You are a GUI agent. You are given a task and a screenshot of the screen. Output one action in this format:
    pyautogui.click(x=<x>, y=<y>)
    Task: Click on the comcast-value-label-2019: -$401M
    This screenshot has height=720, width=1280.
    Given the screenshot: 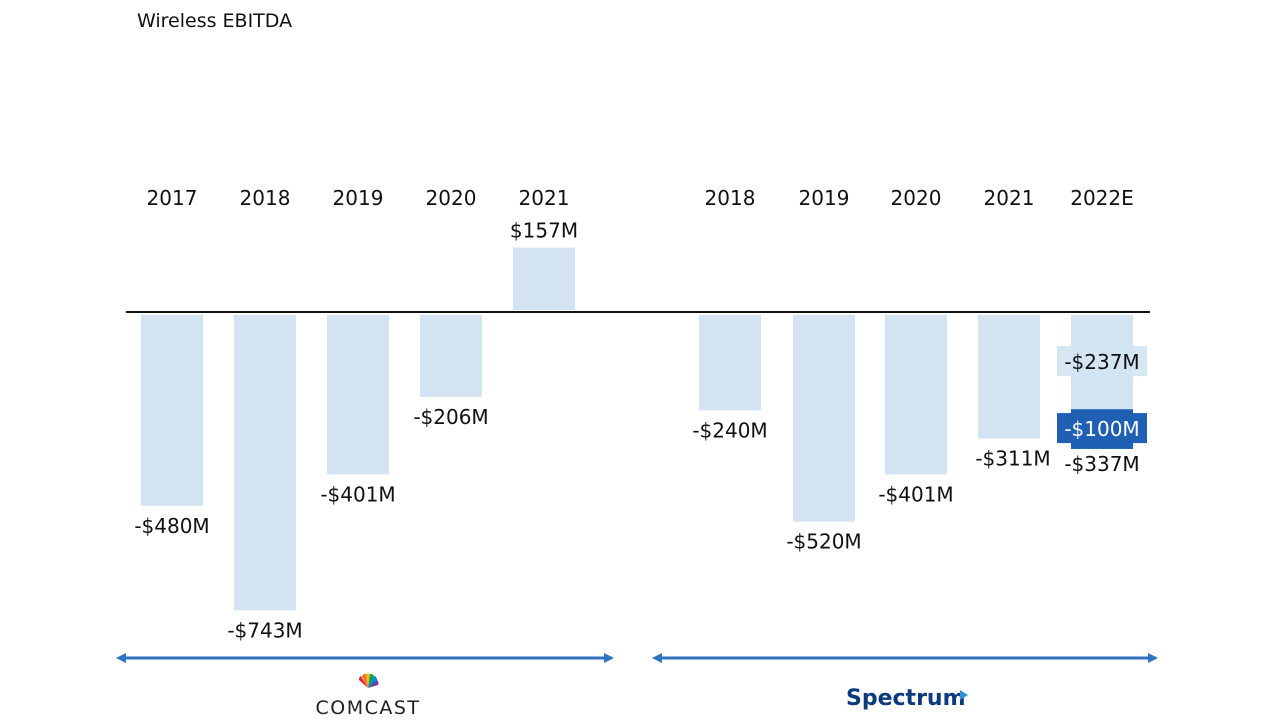 What is the action you would take?
    pyautogui.click(x=357, y=494)
    